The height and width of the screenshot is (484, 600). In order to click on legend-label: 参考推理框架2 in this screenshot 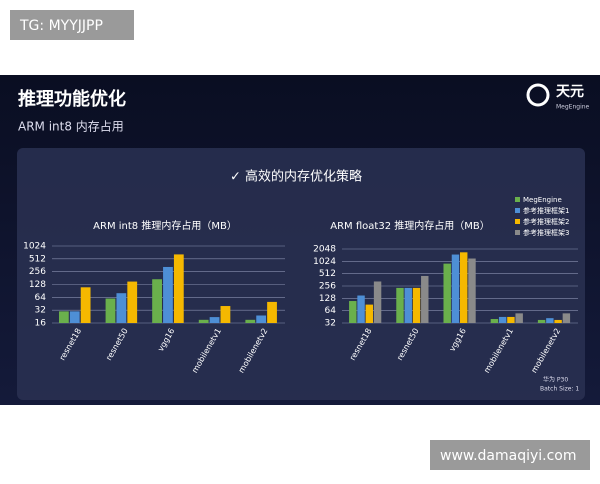, I will do `click(546, 221)`.